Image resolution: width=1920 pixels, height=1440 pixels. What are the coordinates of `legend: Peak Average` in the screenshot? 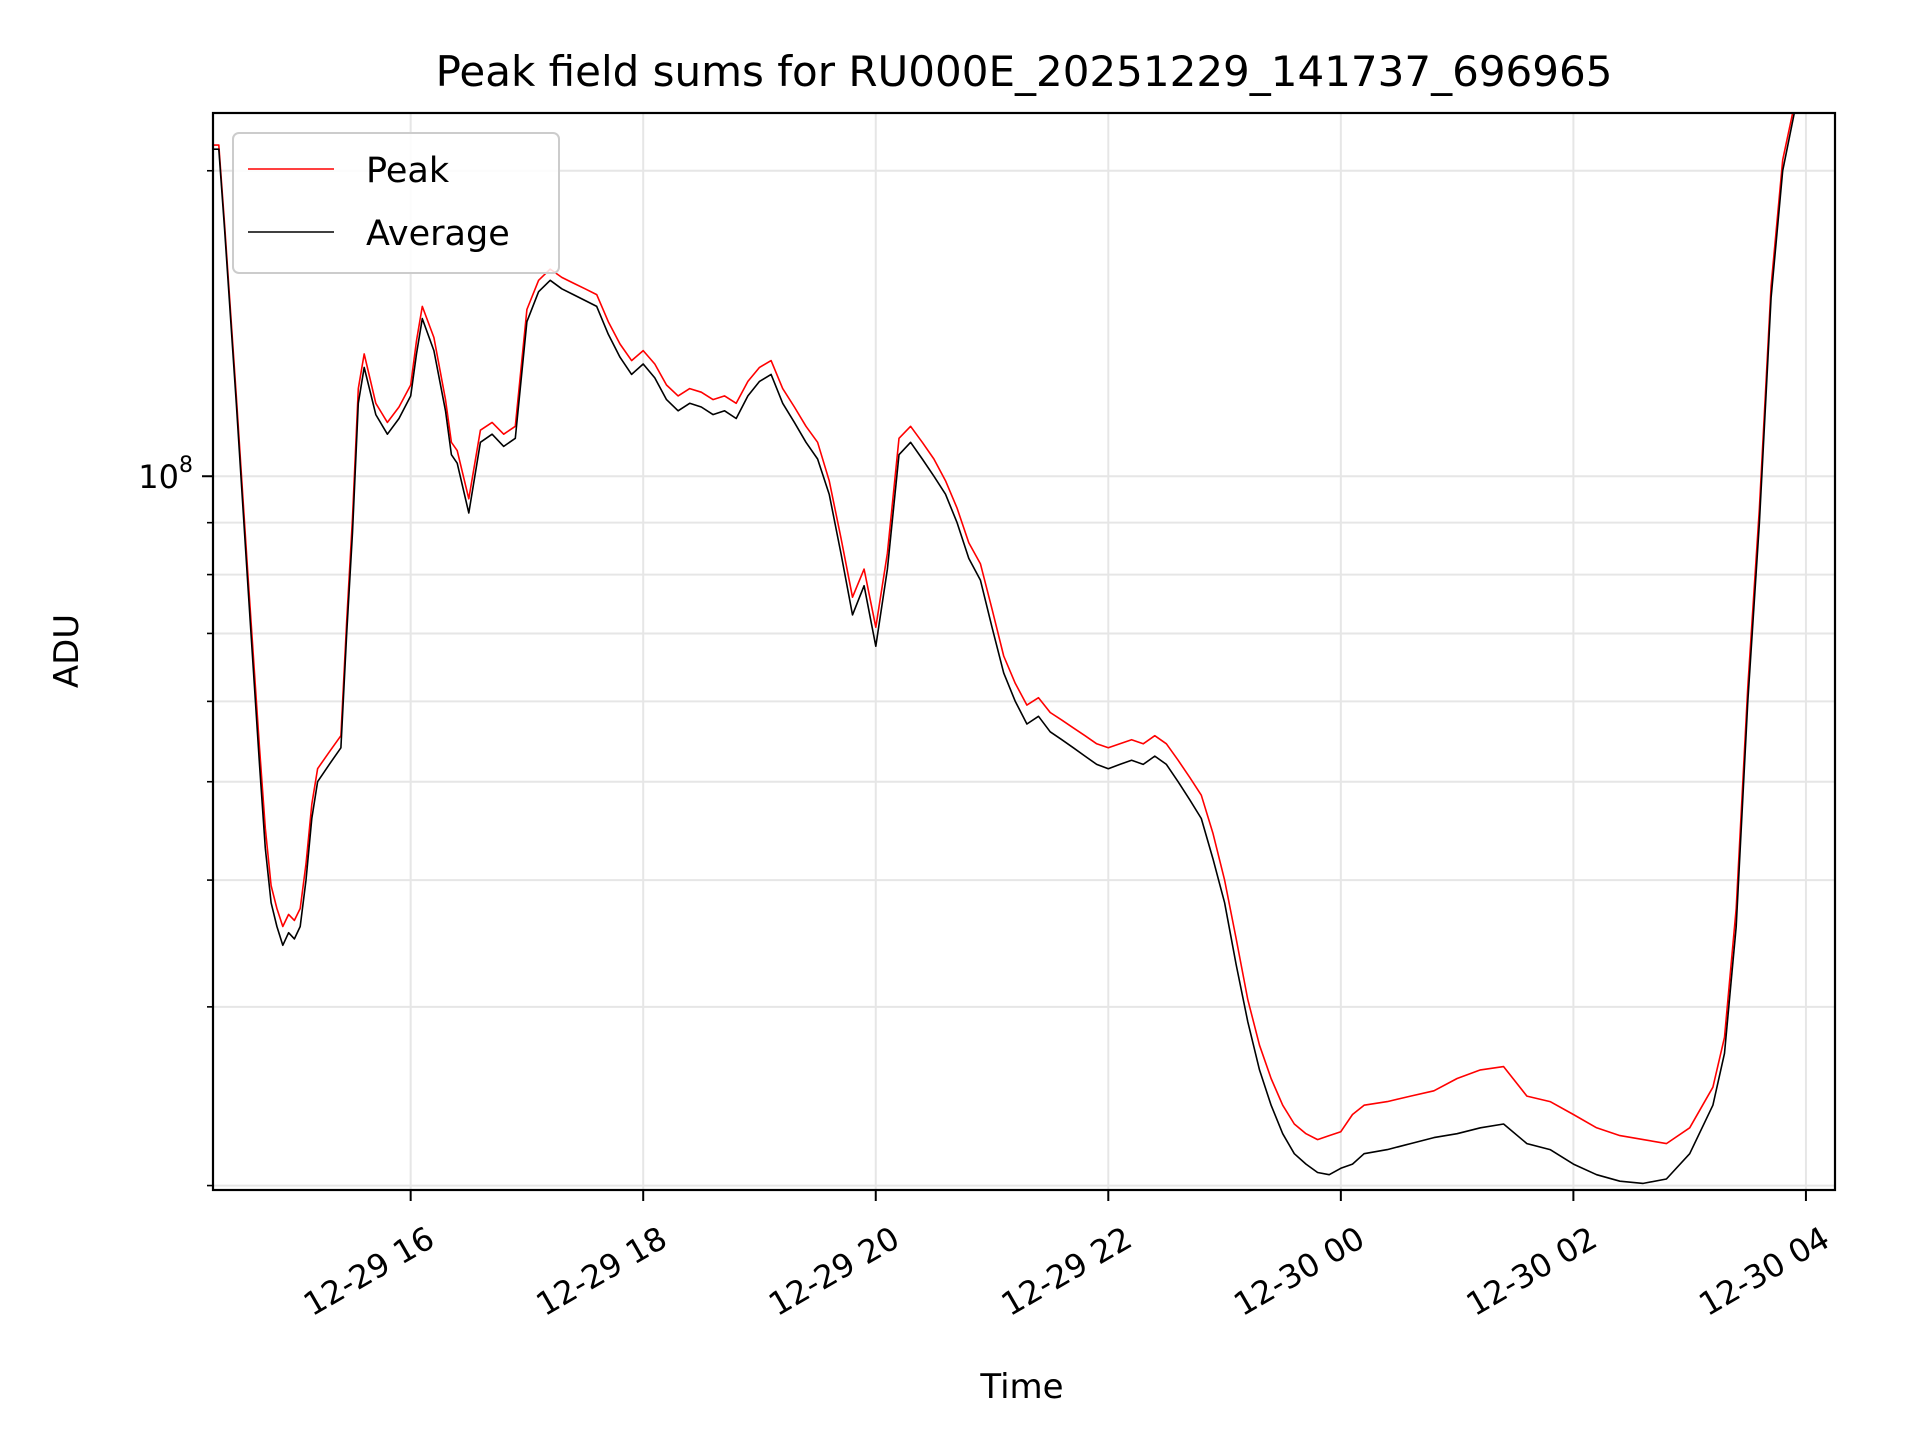 It's located at (396, 203).